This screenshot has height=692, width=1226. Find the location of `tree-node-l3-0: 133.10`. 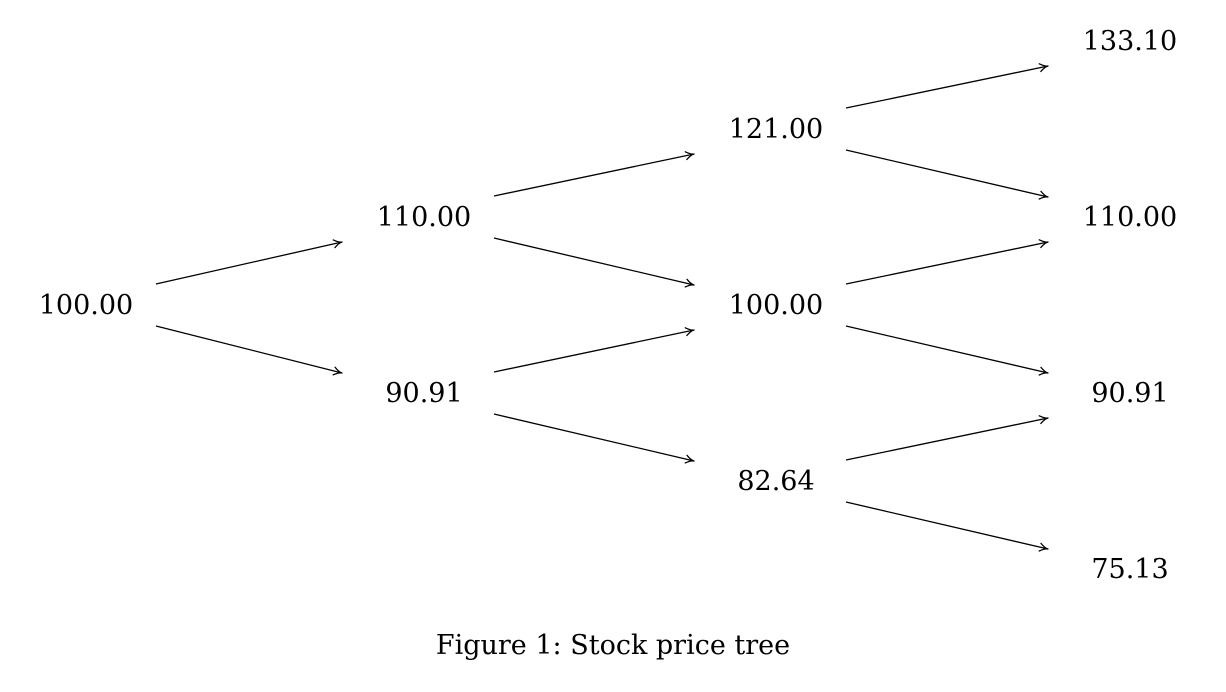

tree-node-l3-0: 133.10 is located at coordinates (1130, 41).